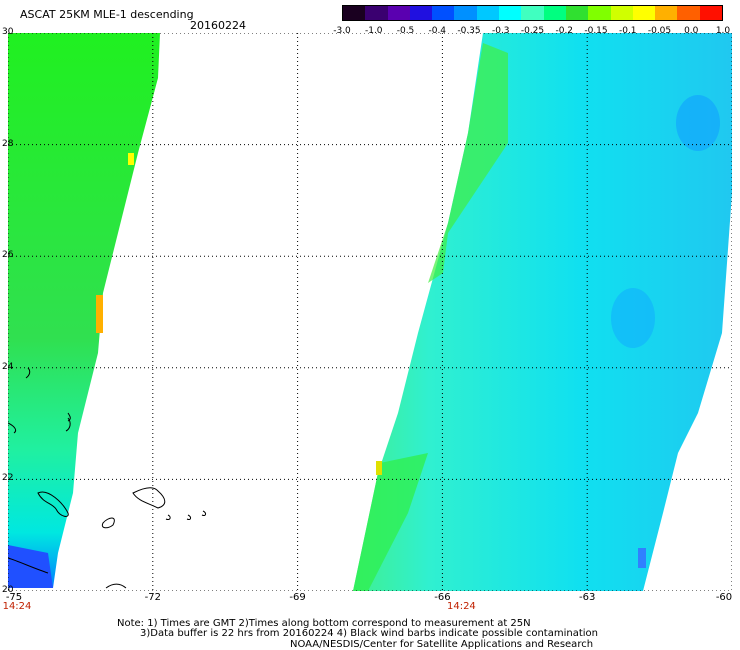  What do you see at coordinates (596, 31) in the screenshot?
I see `colorbar-label: -0.15` at bounding box center [596, 31].